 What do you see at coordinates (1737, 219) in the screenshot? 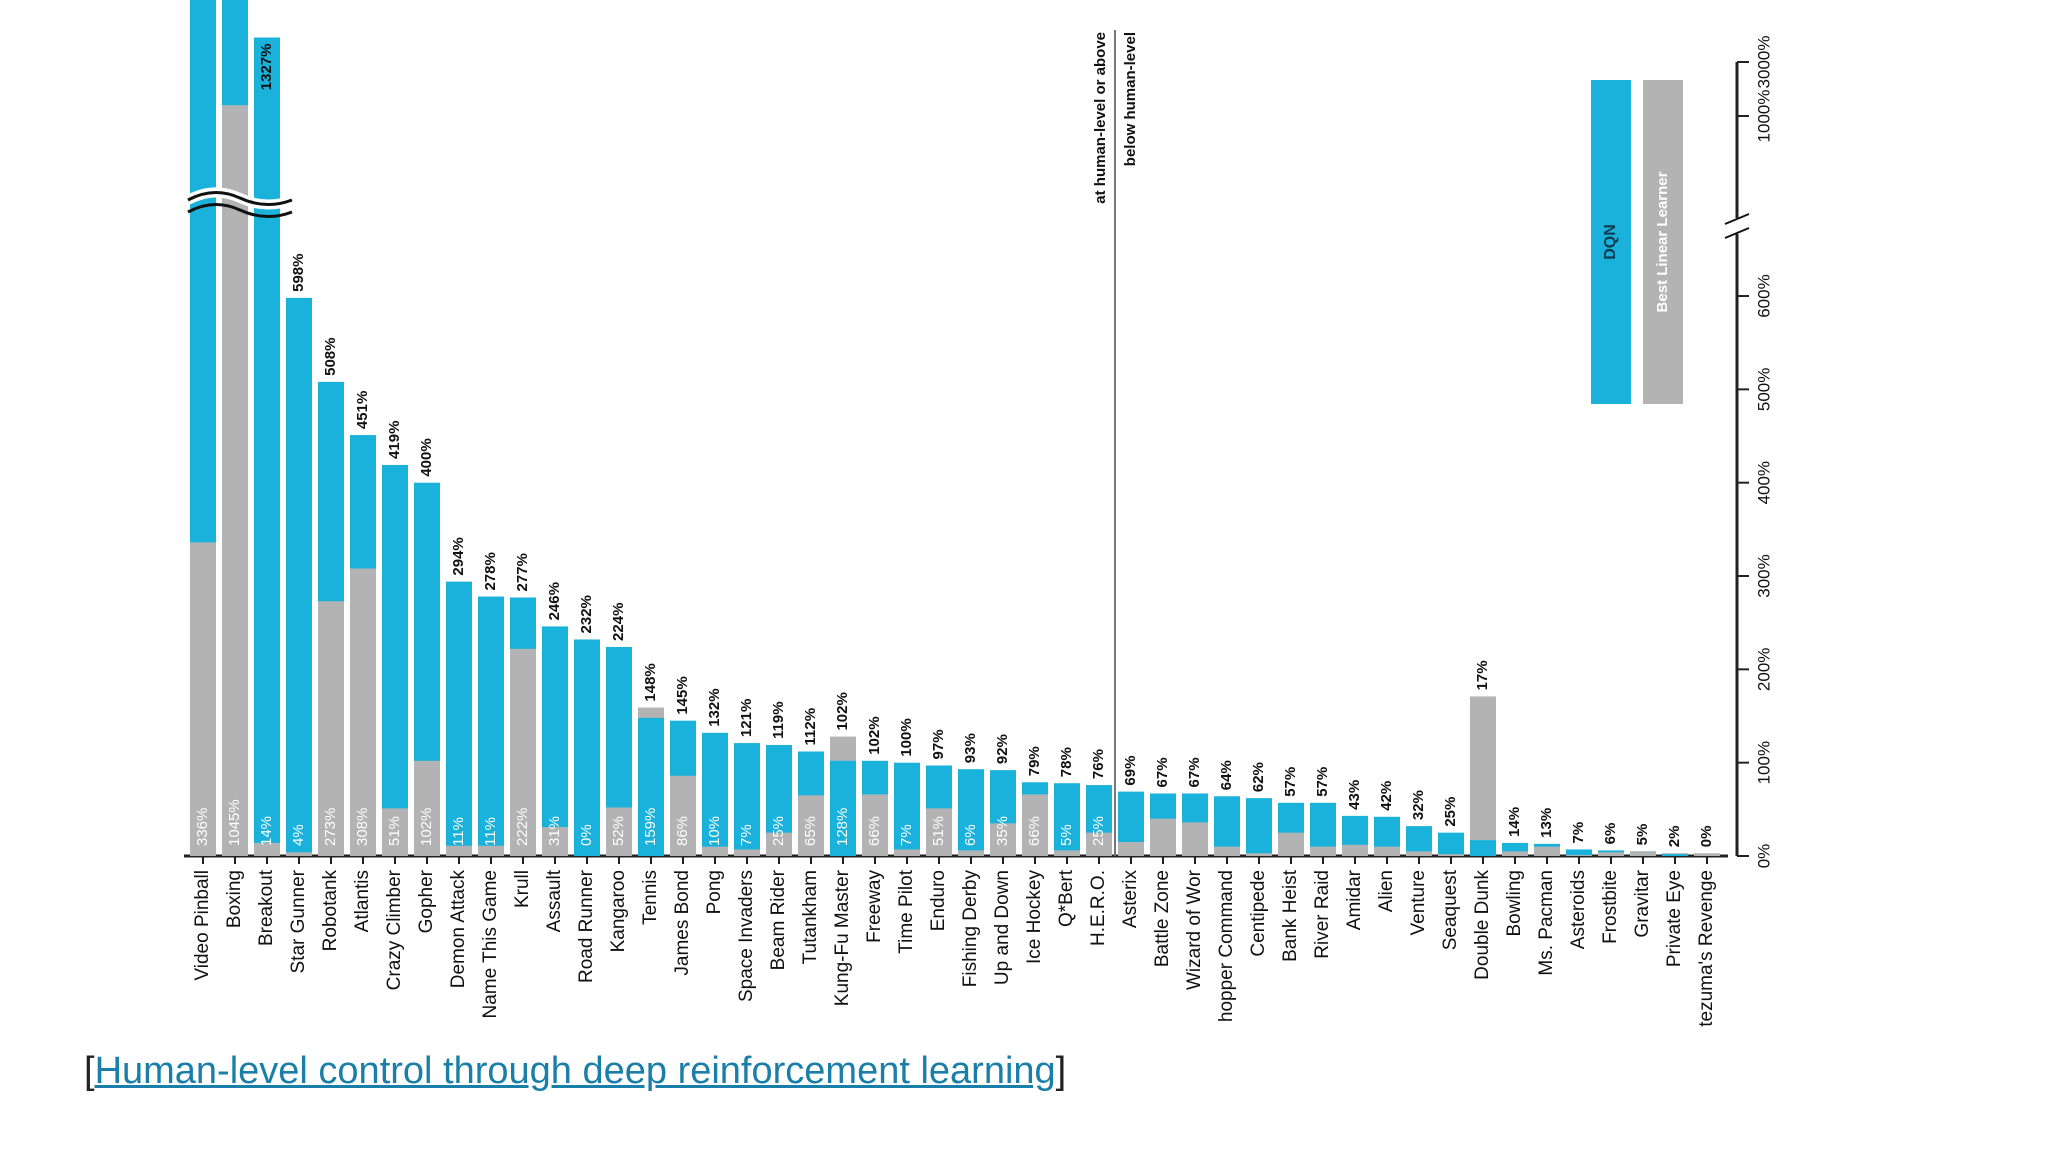
I see `y-axis-break-mark` at bounding box center [1737, 219].